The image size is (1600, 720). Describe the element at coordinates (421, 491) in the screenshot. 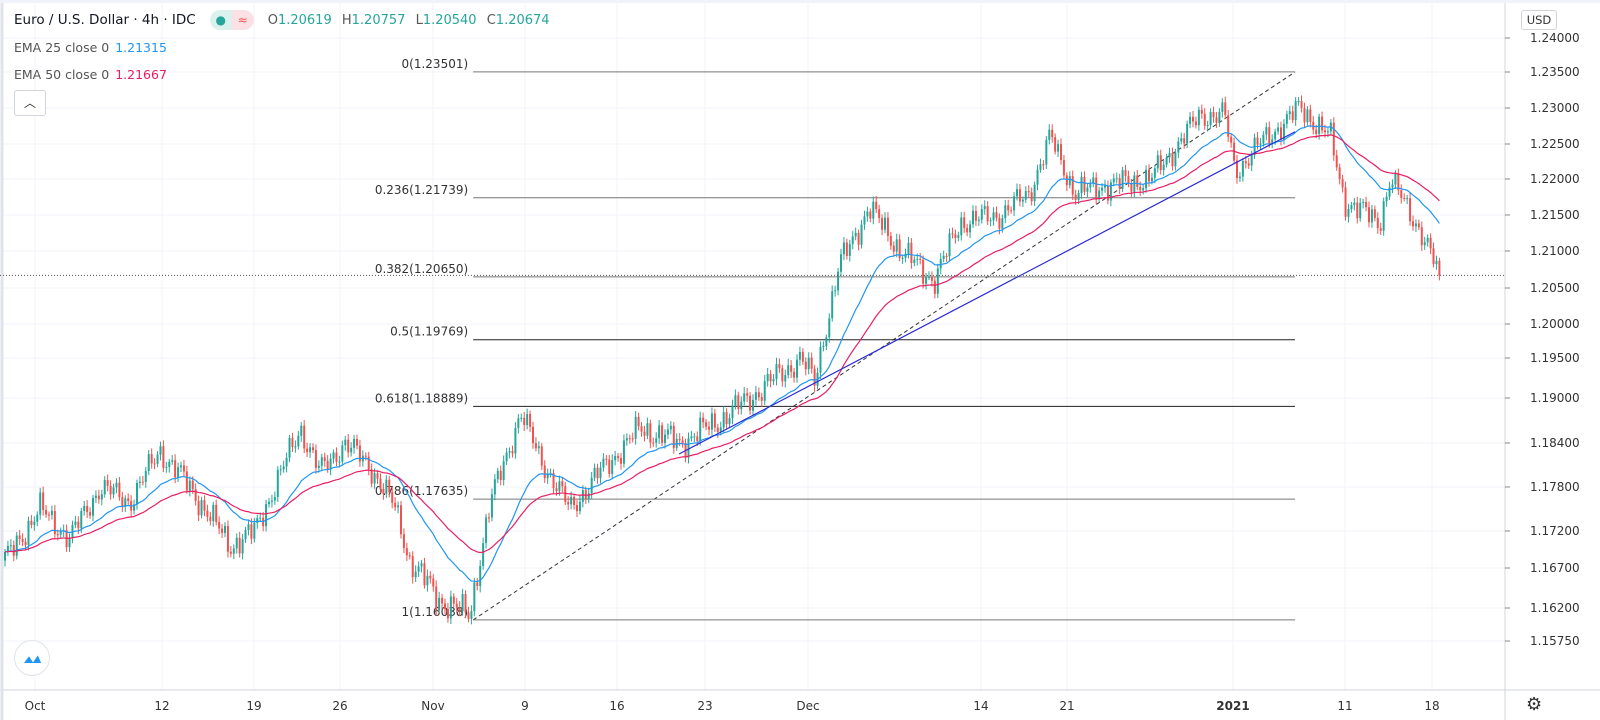

I see `fib-level-label: 0.786(1.17635)` at that location.